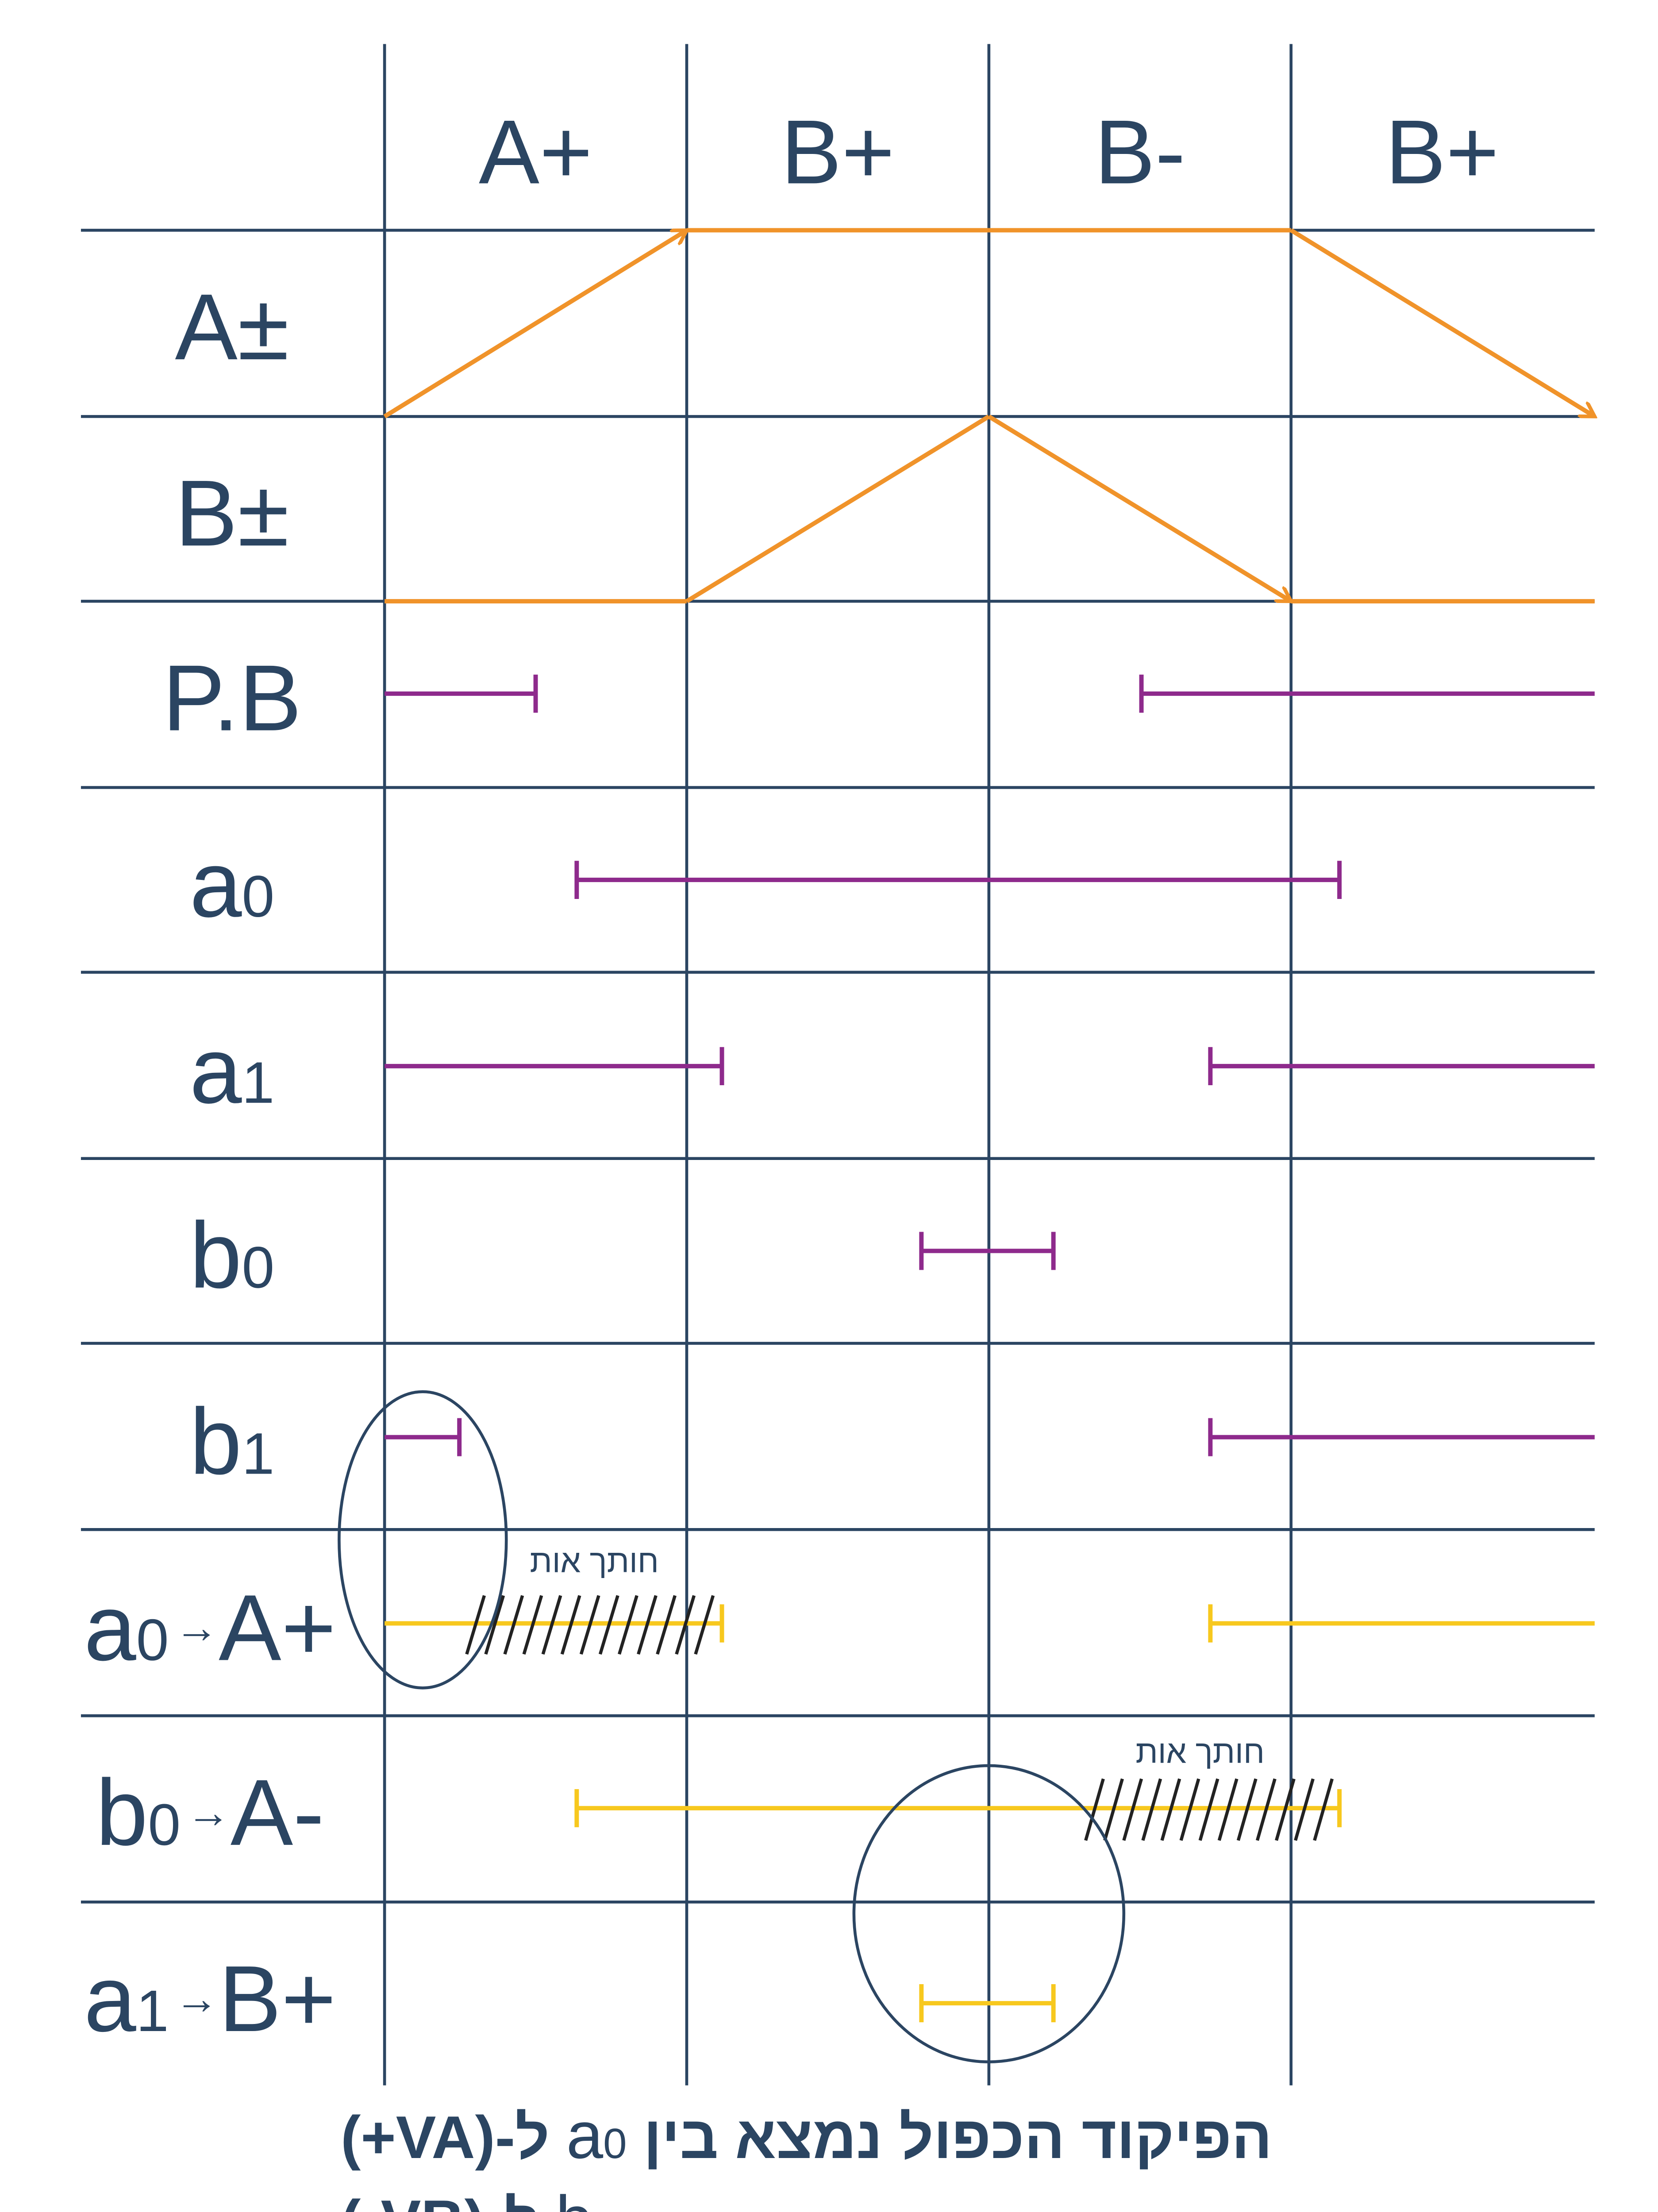 The height and width of the screenshot is (2212, 1658). I want to click on footer-sub: 0, so click(615, 2144).